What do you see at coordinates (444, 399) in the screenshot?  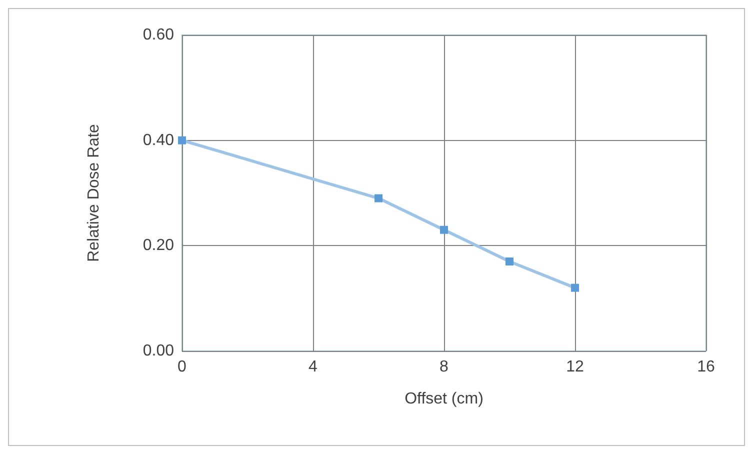 I see `x-axis-title: Offset (cm)` at bounding box center [444, 399].